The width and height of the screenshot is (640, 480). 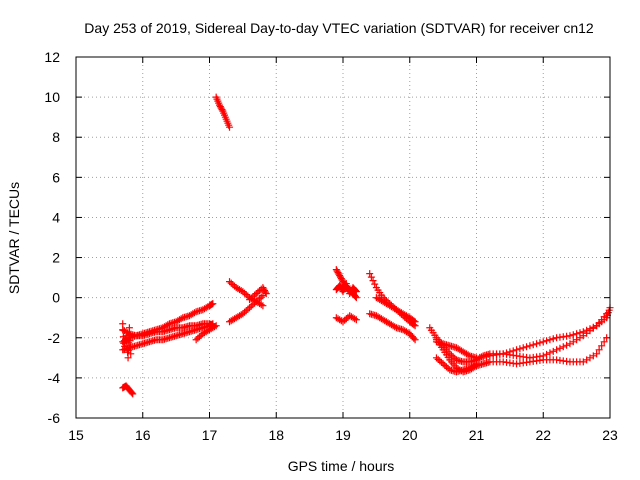 What do you see at coordinates (54, 338) in the screenshot?
I see `y-tick-label: -2` at bounding box center [54, 338].